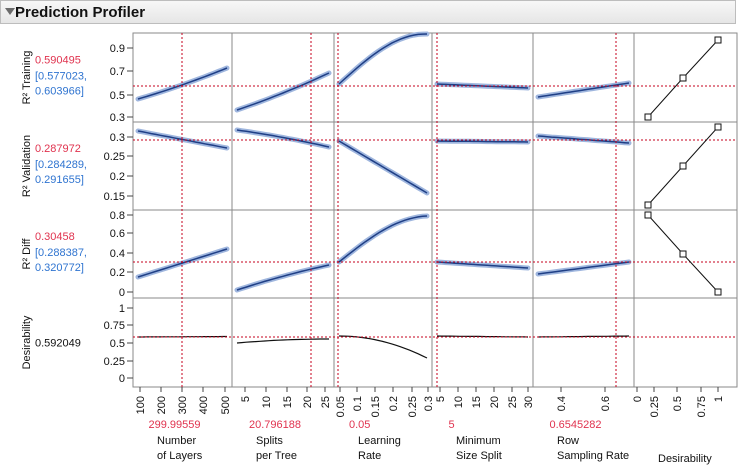  Describe the element at coordinates (117, 254) in the screenshot. I see `y-tick-label: 0.4` at that location.